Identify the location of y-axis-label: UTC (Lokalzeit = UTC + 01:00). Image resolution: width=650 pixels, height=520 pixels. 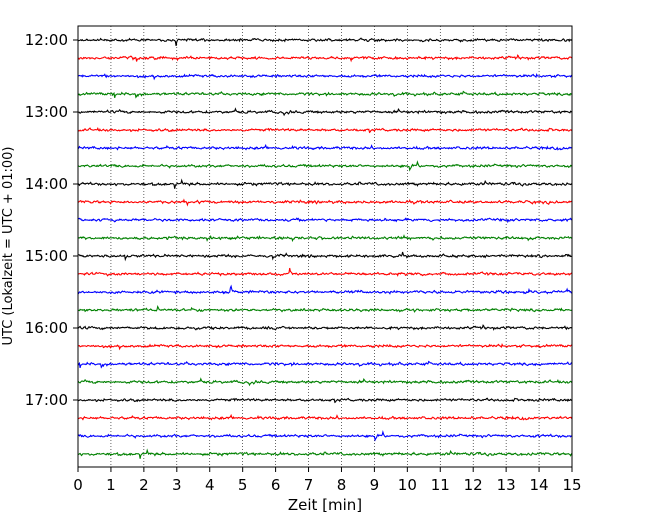
(8, 246).